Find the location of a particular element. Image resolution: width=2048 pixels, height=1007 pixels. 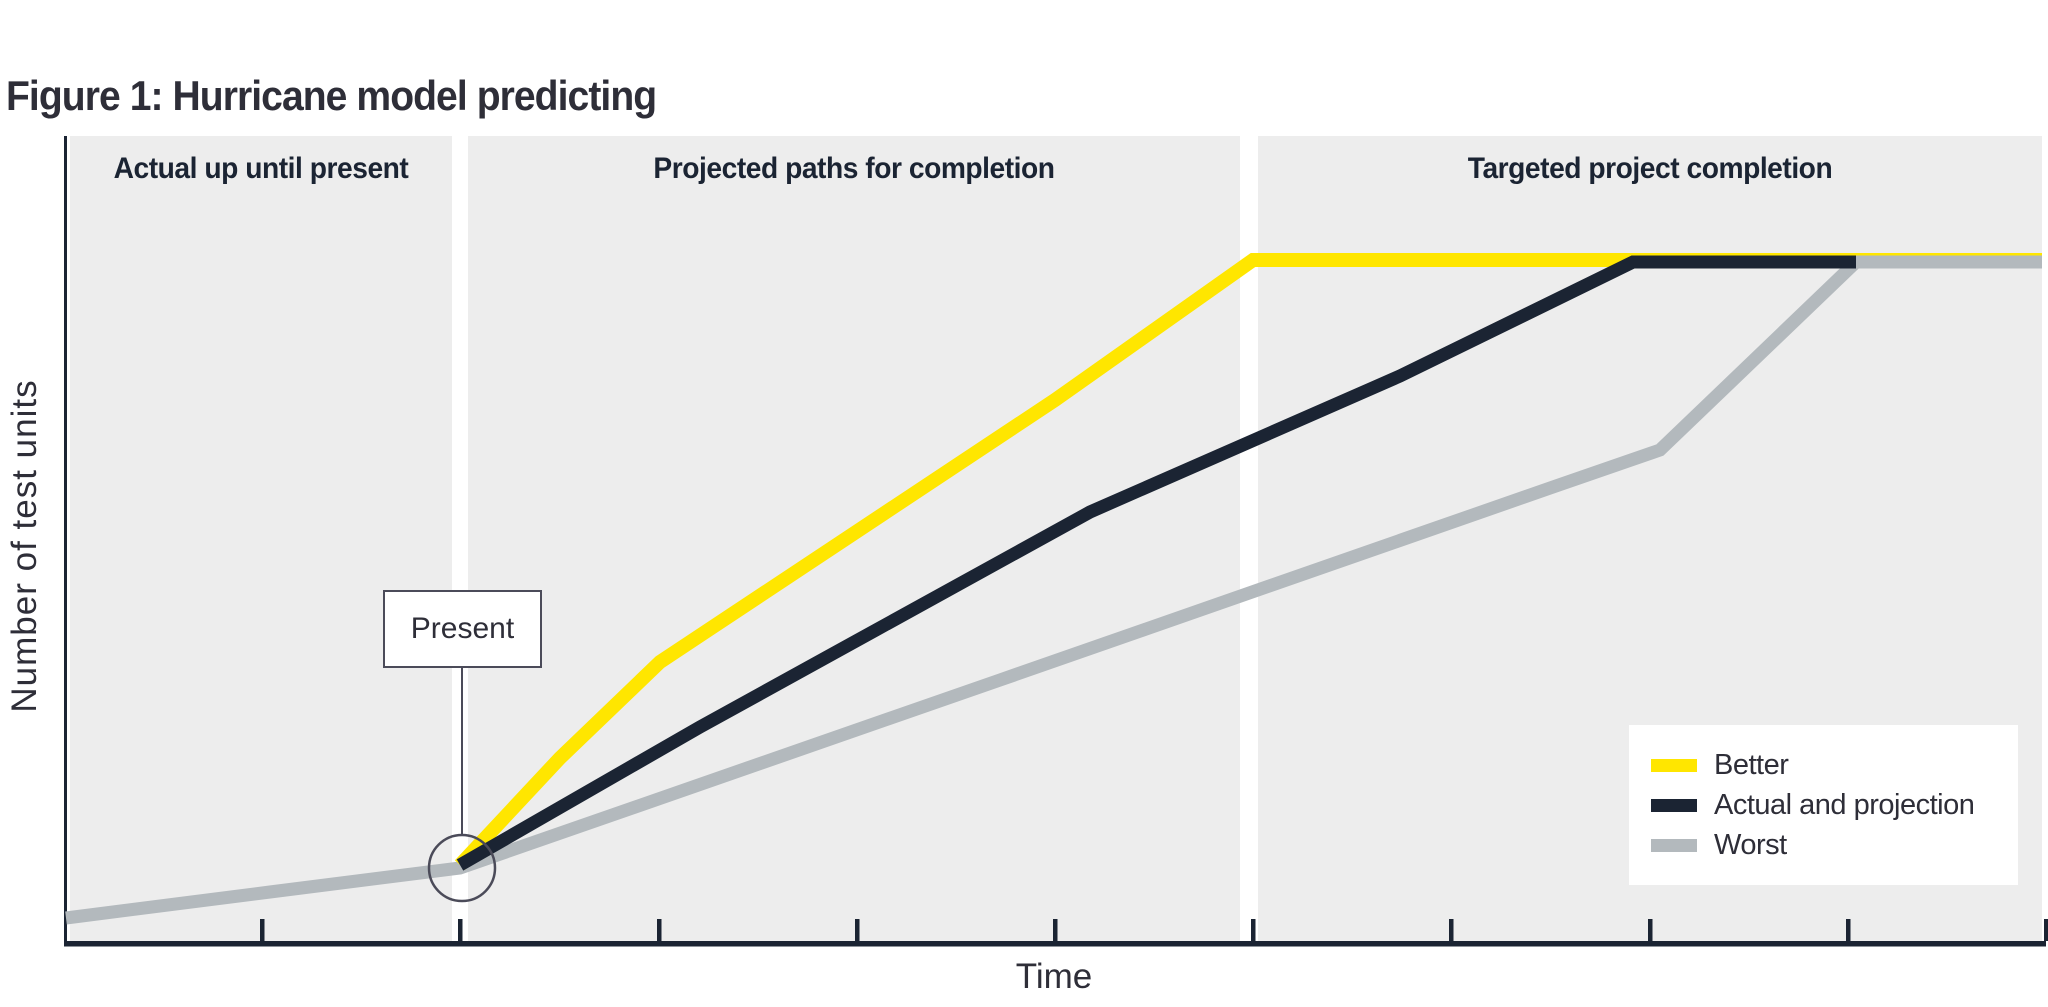

figure-title: Figure 1: Hurricane model predicting is located at coordinates (331, 95).